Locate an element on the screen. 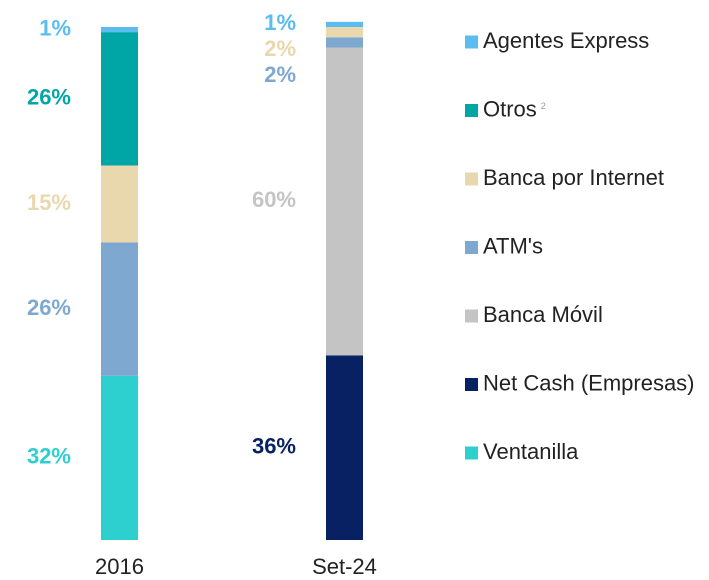  legend-label: Banca por Internet is located at coordinates (573, 177).